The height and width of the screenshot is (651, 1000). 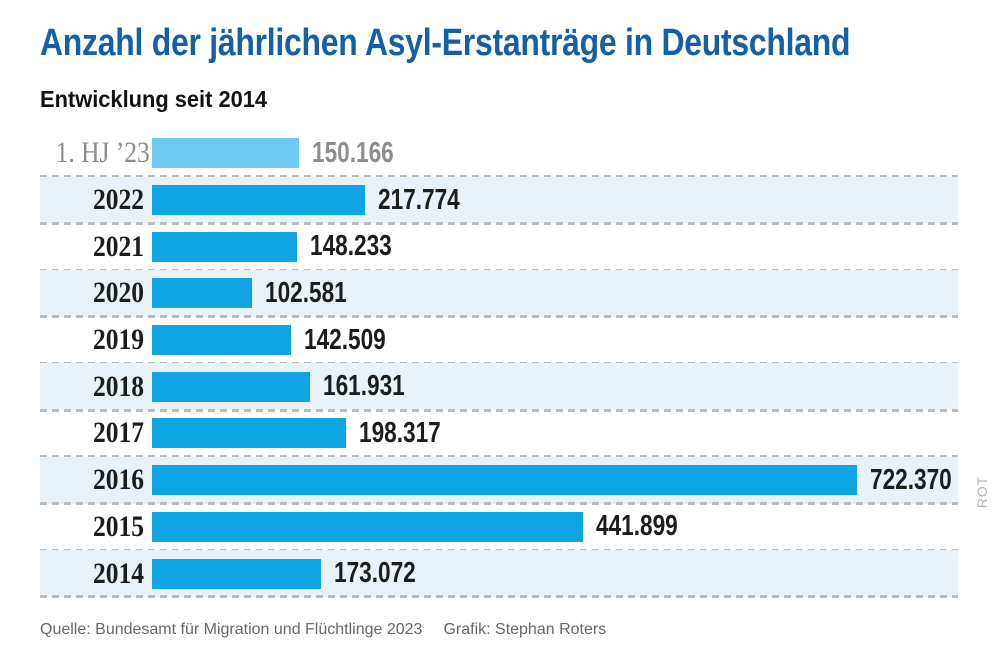 What do you see at coordinates (118, 340) in the screenshot?
I see `row-year-label: 2019` at bounding box center [118, 340].